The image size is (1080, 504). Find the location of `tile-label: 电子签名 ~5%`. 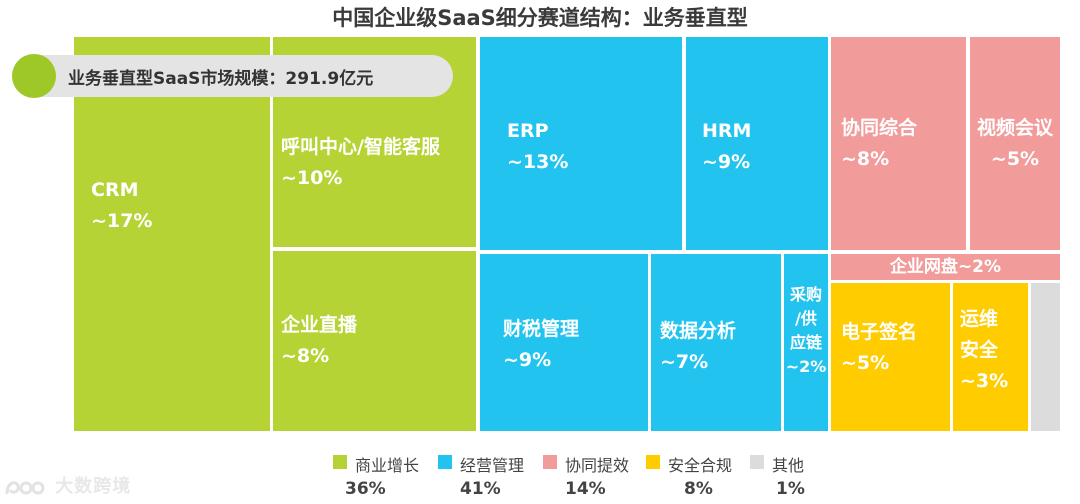

tile-label: 电子签名 ~5% is located at coordinates (879, 348).